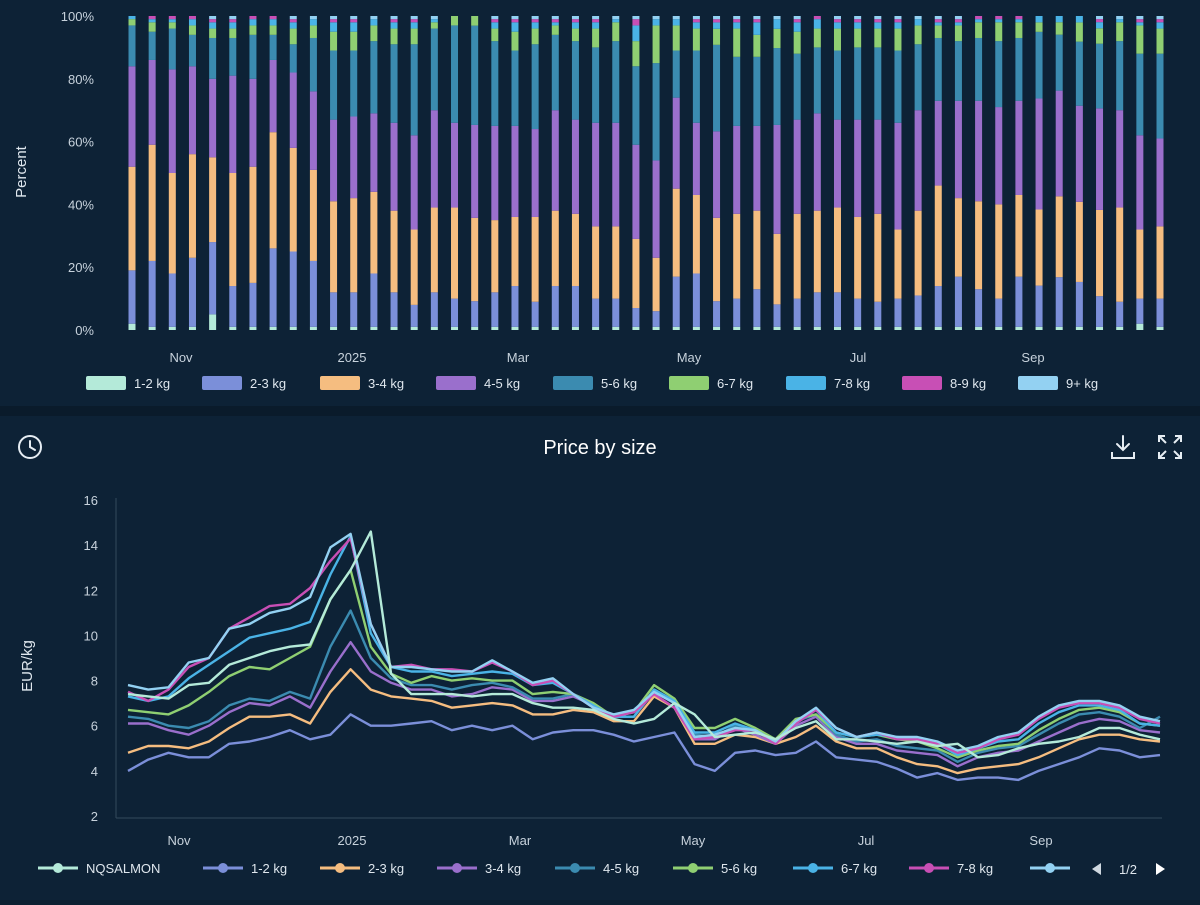 This screenshot has height=905, width=1200. I want to click on expand-icon, so click(1170, 447).